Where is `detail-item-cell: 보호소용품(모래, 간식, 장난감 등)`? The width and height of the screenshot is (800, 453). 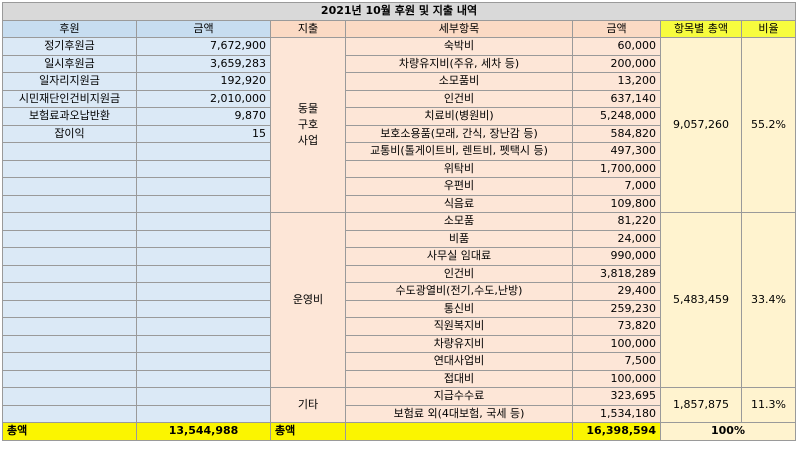 detail-item-cell: 보호소용품(모래, 간식, 장난감 등) is located at coordinates (459, 133).